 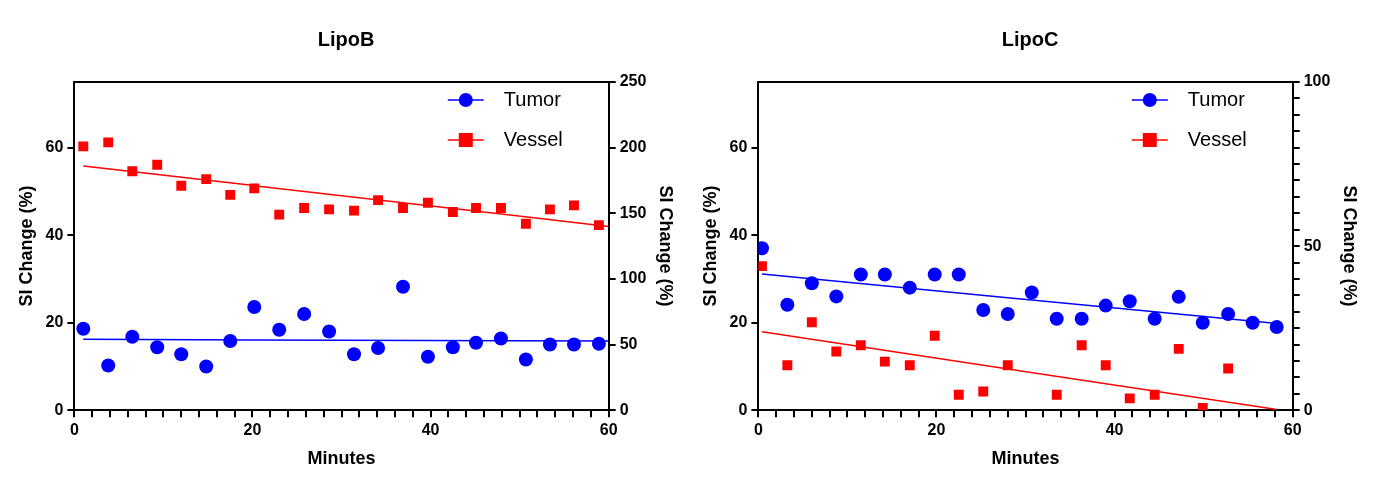 What do you see at coordinates (633, 81) in the screenshot?
I see `y2-tick-label: 250` at bounding box center [633, 81].